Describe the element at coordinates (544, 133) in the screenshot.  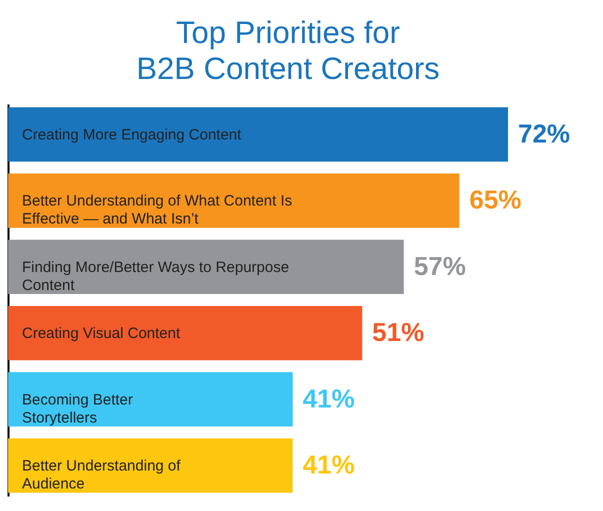
I see `data-label: 72%` at that location.